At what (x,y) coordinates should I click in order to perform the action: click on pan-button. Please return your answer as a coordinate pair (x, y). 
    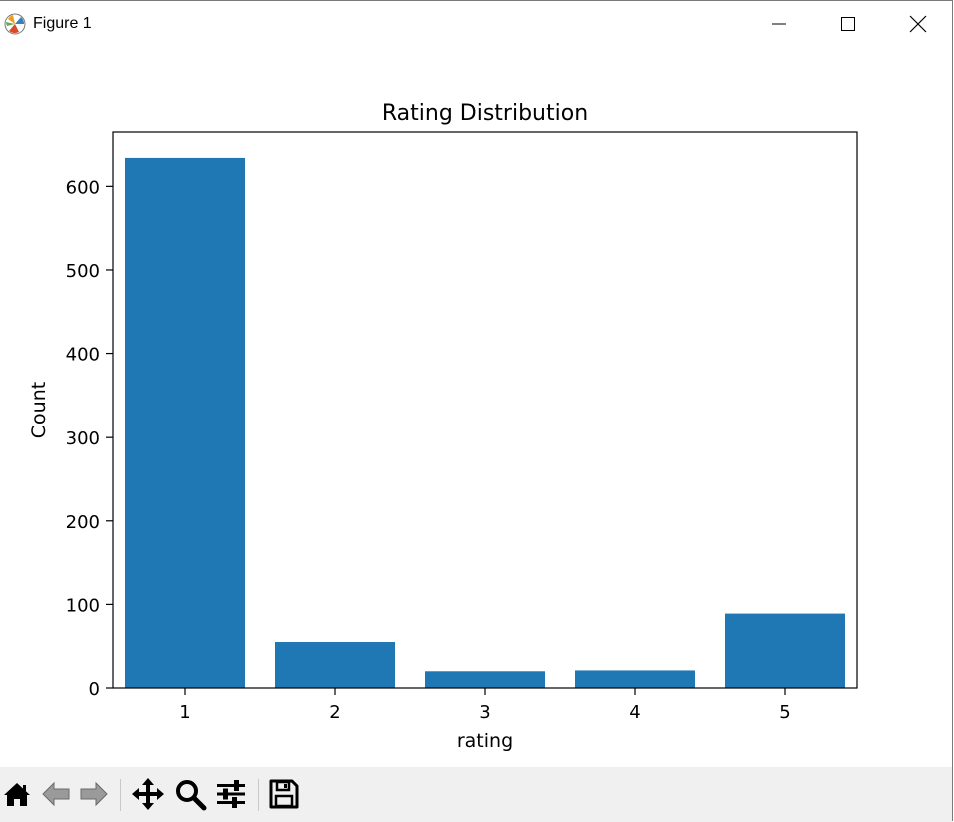
    Looking at the image, I should click on (148, 794).